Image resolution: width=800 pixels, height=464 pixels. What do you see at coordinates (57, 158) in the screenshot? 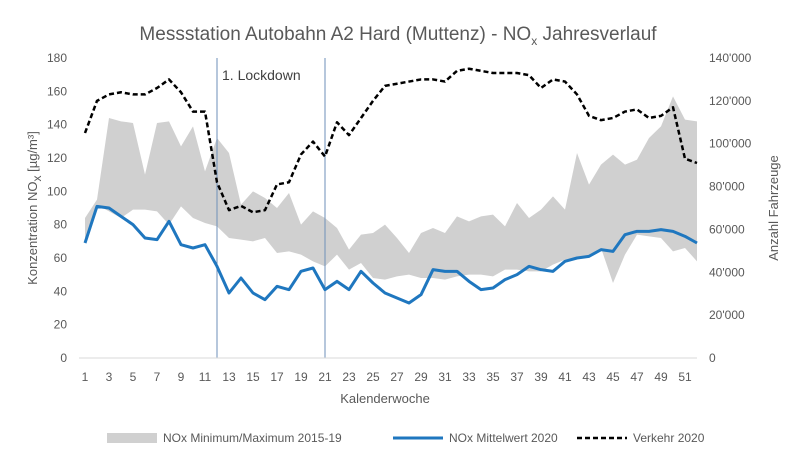
I see `y-left-tick-label: 120` at bounding box center [57, 158].